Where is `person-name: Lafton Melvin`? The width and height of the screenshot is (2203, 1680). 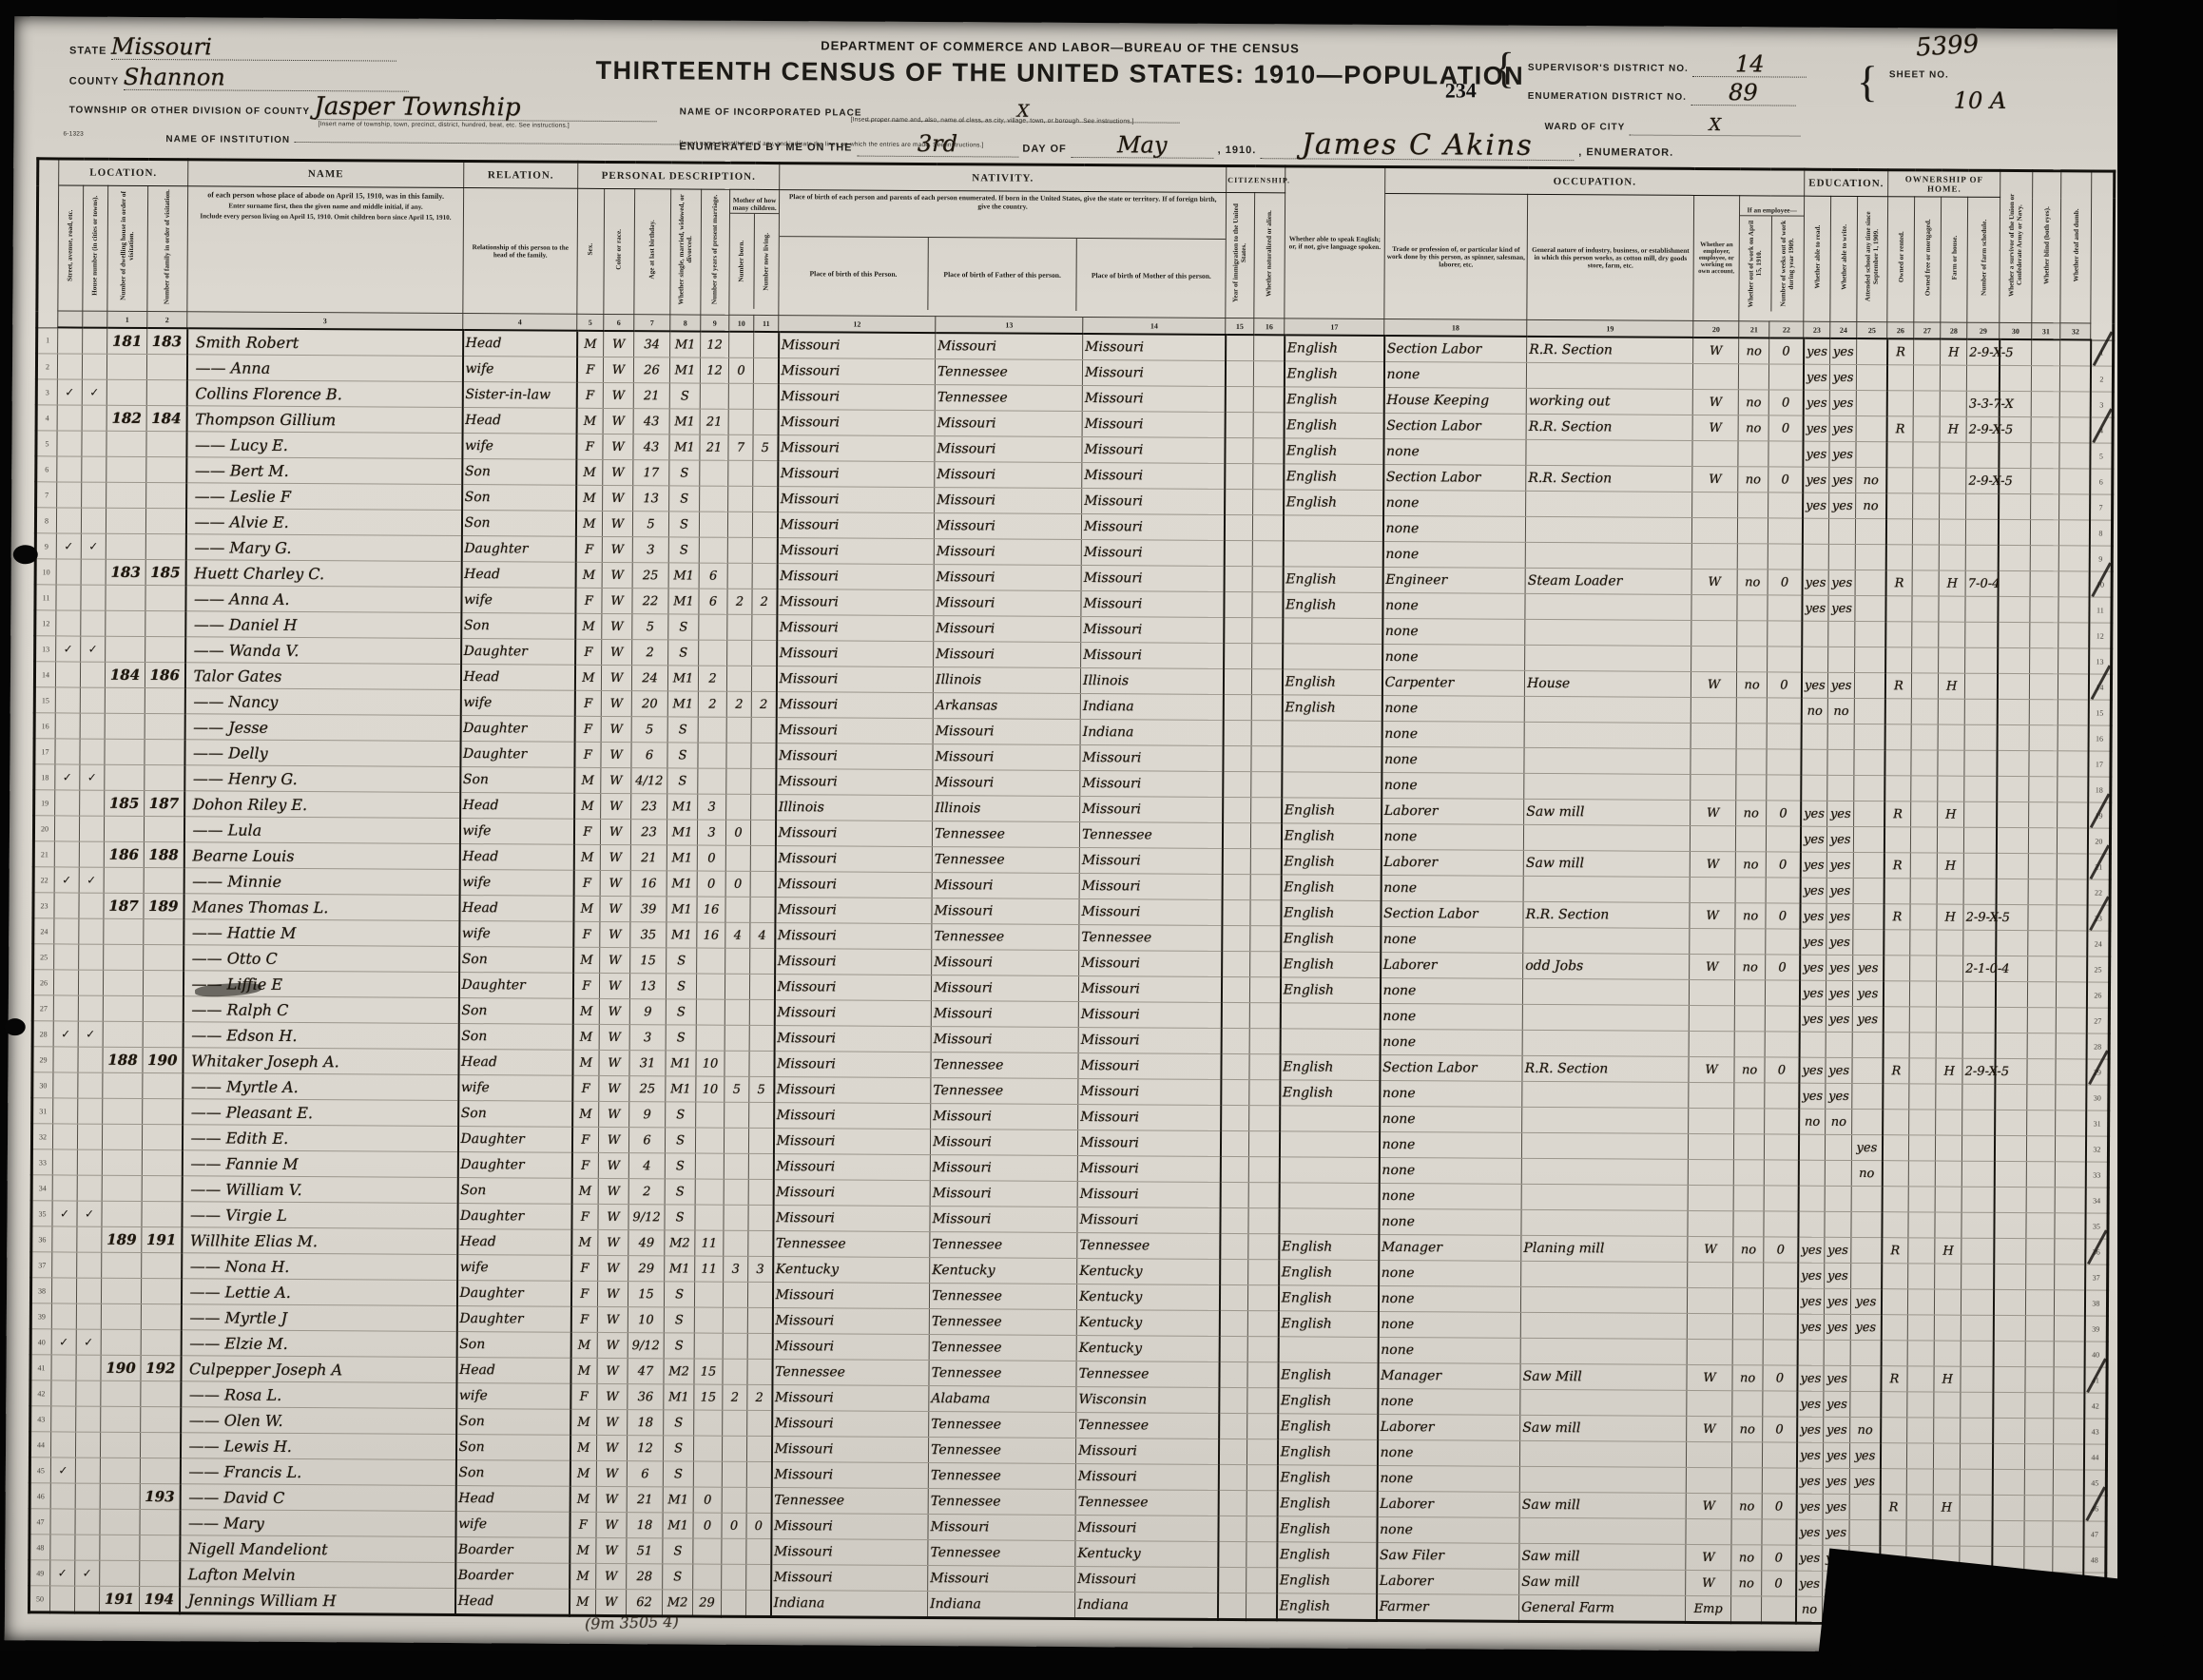 person-name: Lafton Melvin is located at coordinates (317, 1574).